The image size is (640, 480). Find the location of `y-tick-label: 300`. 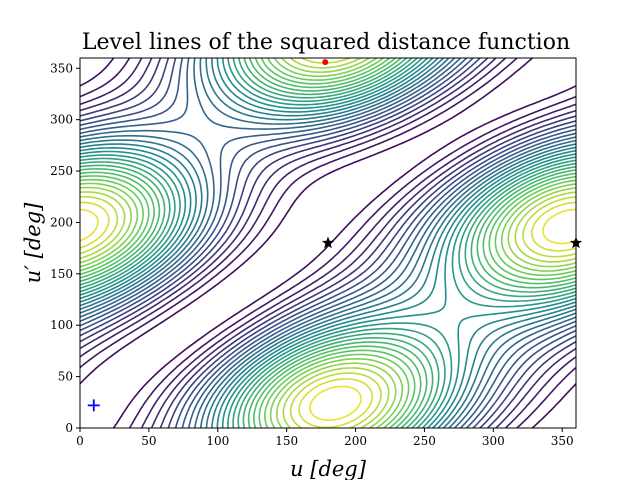

y-tick-label: 300 is located at coordinates (61, 120).